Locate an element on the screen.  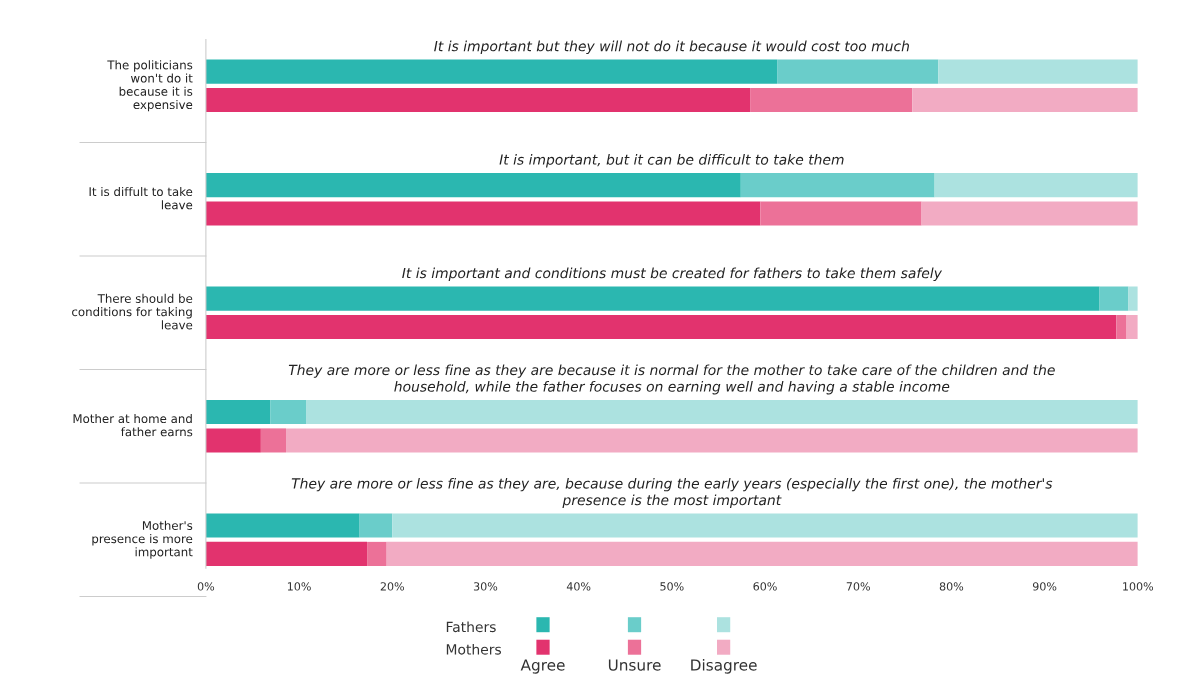
x-tick-label: 100% is located at coordinates (1138, 586).